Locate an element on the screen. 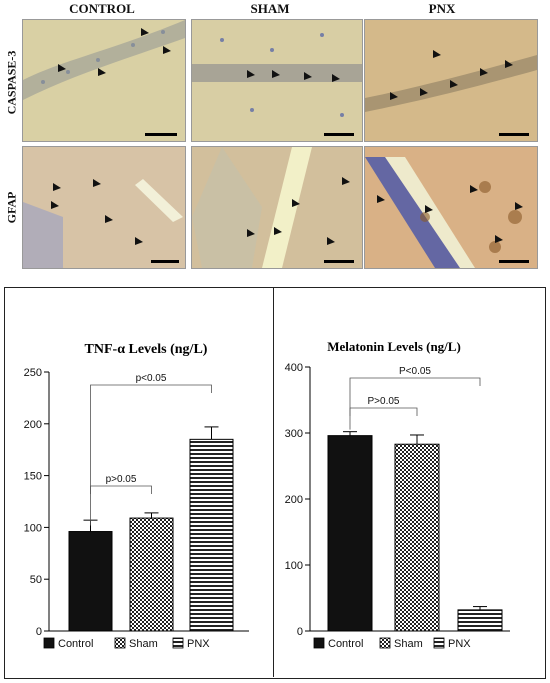 This screenshot has width=550, height=683. significance-label: p<0.05 is located at coordinates (151, 378).